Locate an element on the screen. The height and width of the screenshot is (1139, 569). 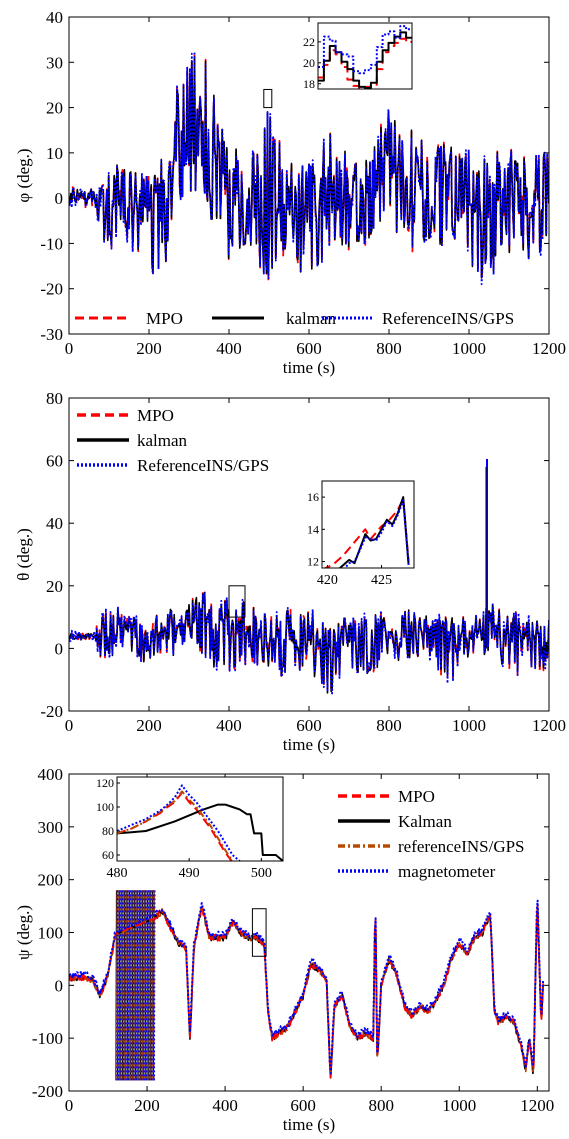
plot-area is located at coordinates (307, 985).